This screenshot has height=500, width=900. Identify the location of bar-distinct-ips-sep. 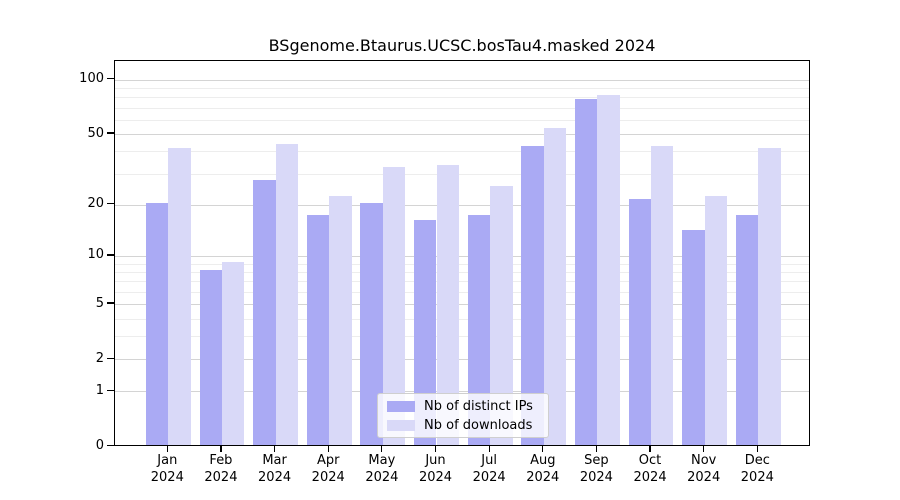
(586, 271).